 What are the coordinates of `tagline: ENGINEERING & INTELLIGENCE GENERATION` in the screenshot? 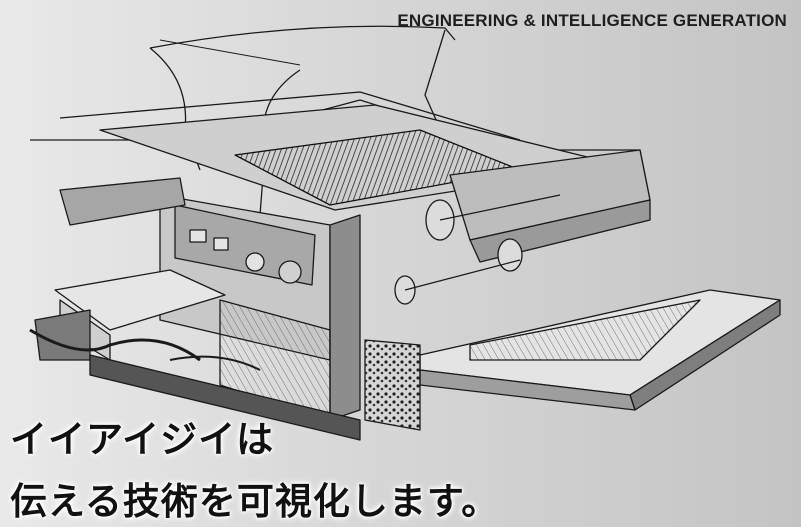 It's located at (592, 20).